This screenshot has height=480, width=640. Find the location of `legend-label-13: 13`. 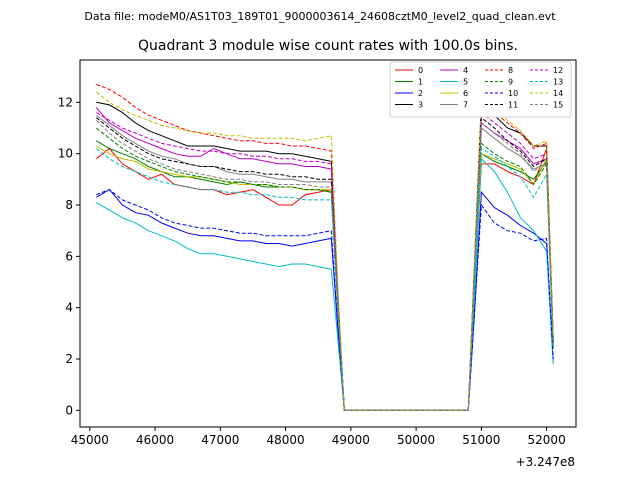

legend-label-13: 13 is located at coordinates (558, 82).